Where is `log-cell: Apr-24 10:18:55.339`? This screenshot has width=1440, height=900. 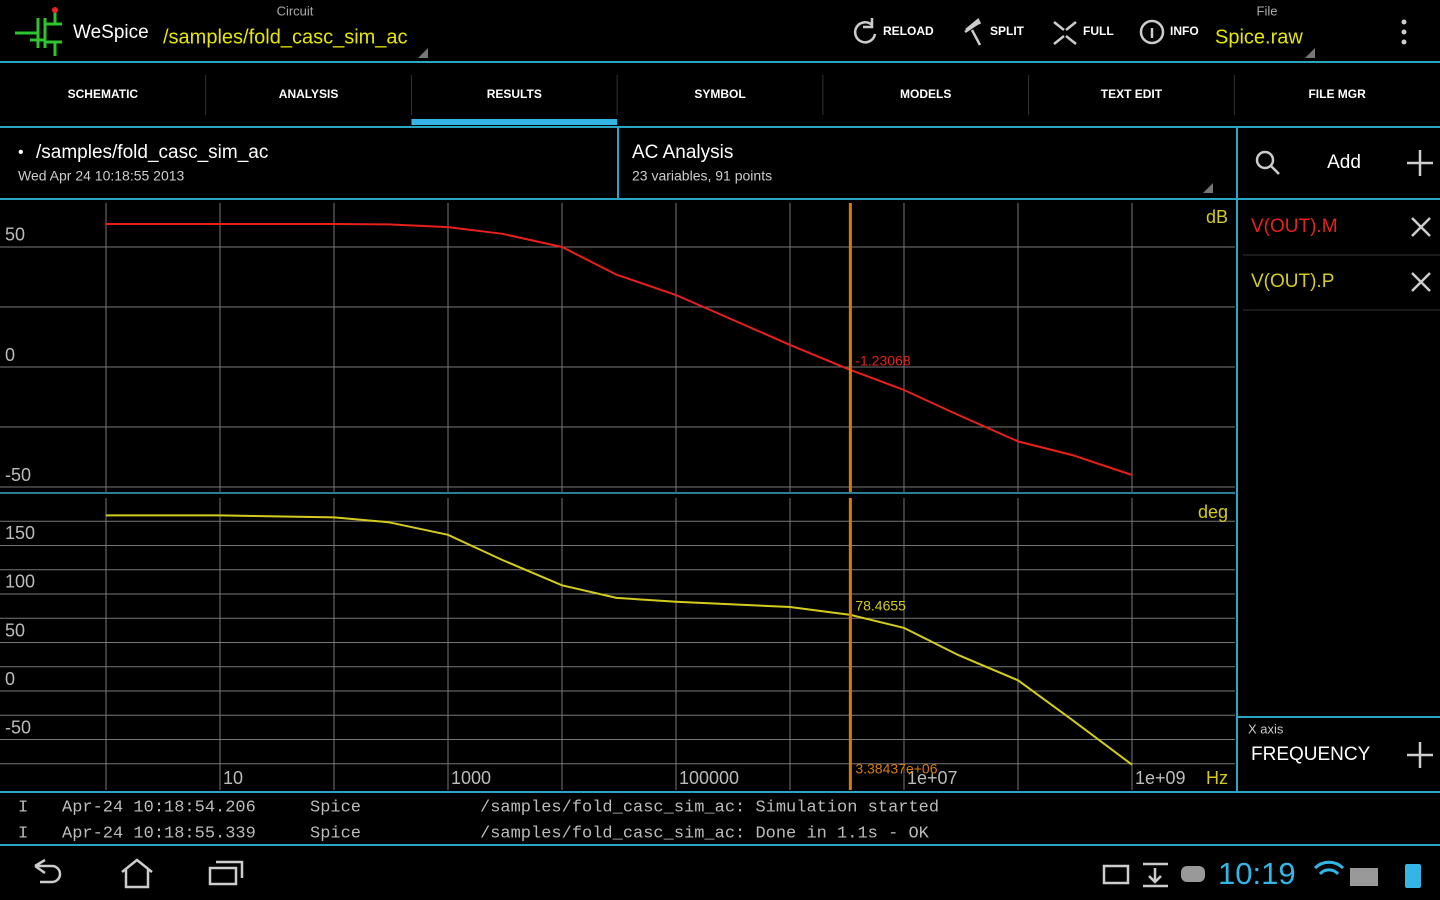 log-cell: Apr-24 10:18:55.339 is located at coordinates (159, 833).